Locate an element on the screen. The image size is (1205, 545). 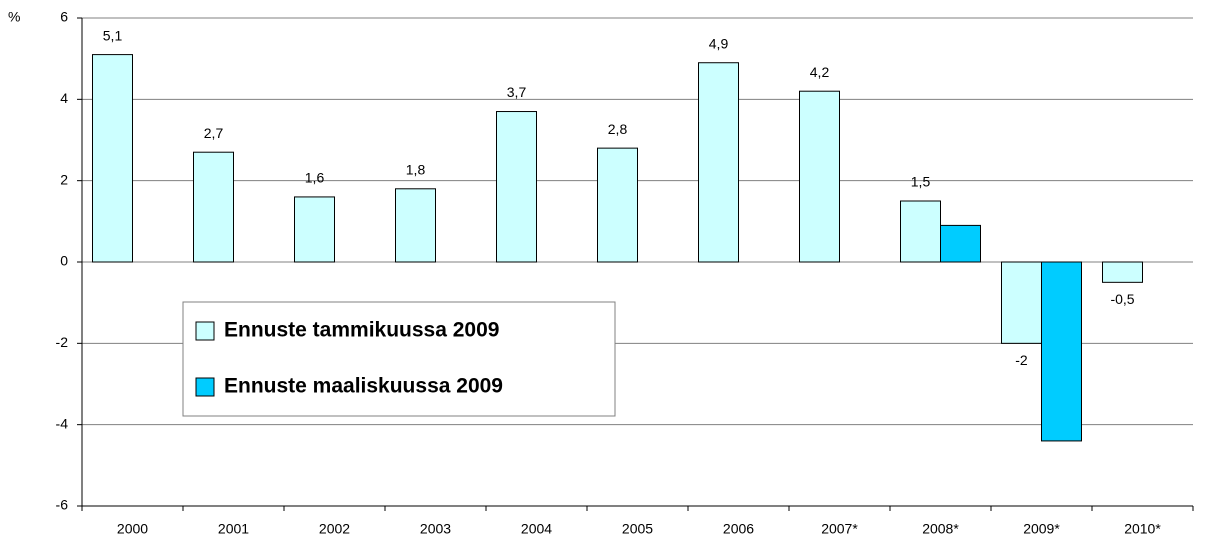
x-tick-label: 2010* is located at coordinates (1142, 529).